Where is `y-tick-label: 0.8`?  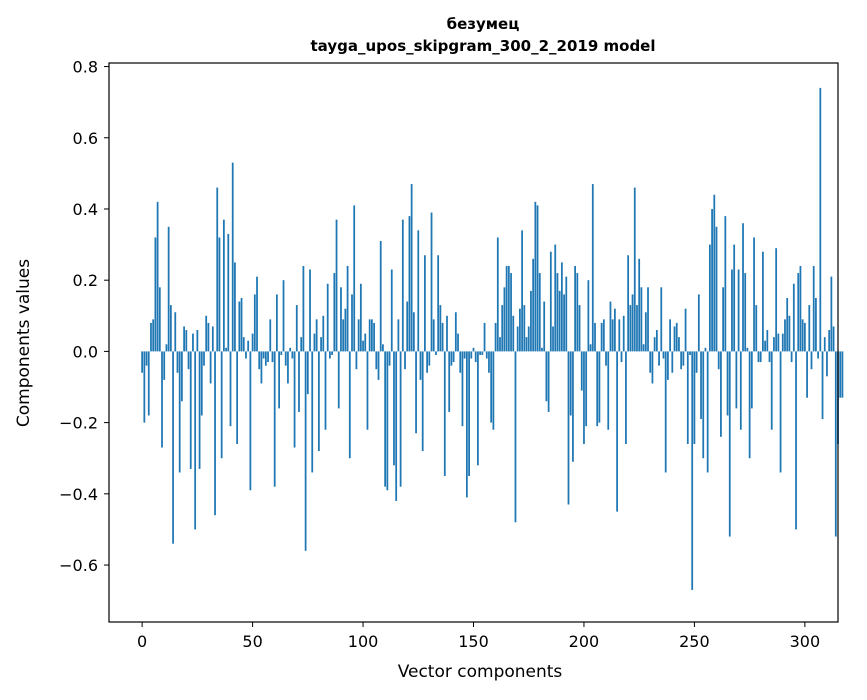
y-tick-label: 0.8 is located at coordinates (85, 67).